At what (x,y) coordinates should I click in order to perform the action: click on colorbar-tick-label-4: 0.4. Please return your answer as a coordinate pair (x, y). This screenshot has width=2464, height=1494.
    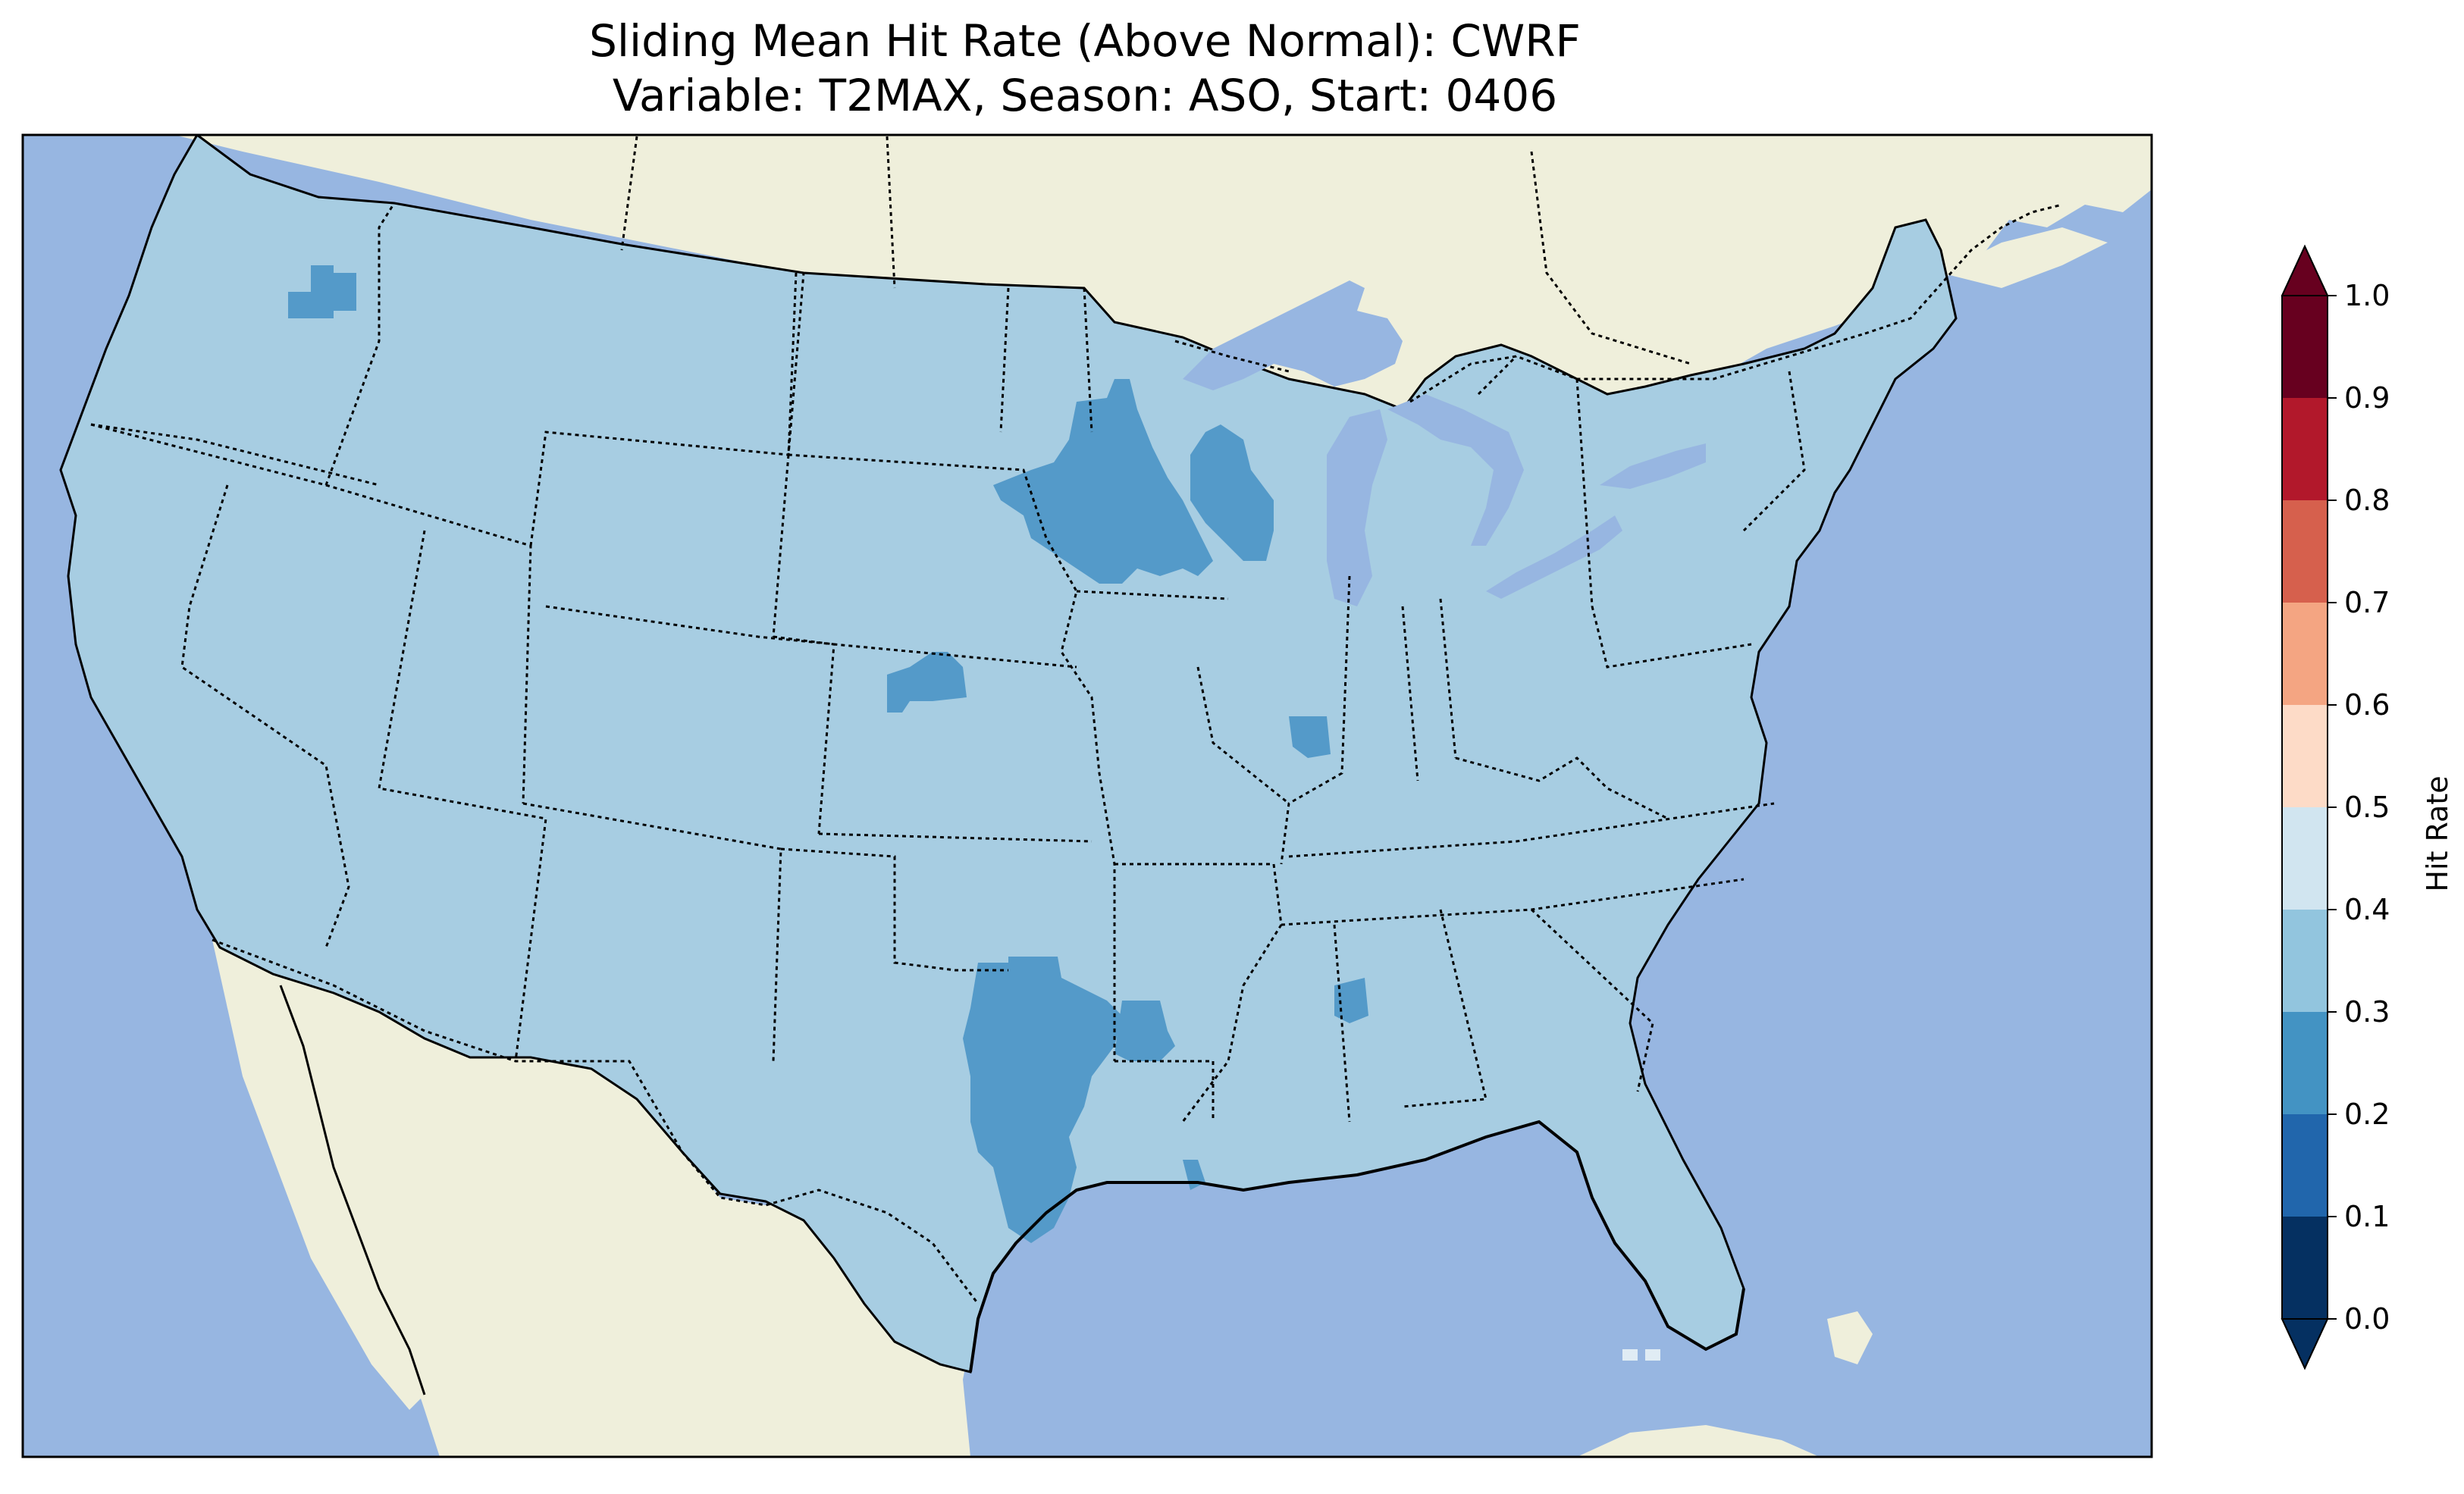
    Looking at the image, I should click on (2367, 909).